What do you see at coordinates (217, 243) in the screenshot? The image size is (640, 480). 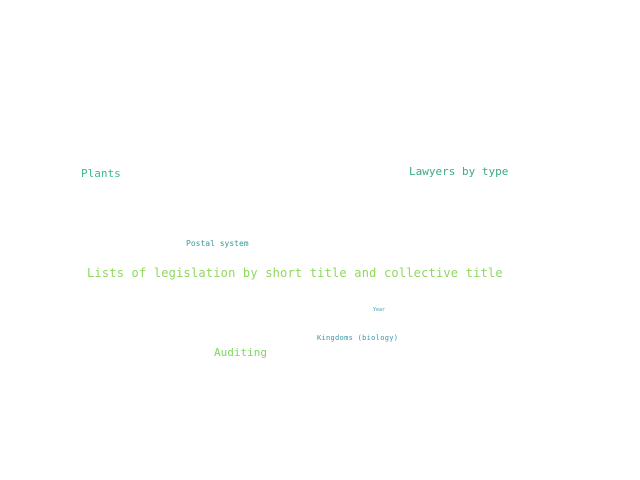 I see `word-postal-system: Postal system` at bounding box center [217, 243].